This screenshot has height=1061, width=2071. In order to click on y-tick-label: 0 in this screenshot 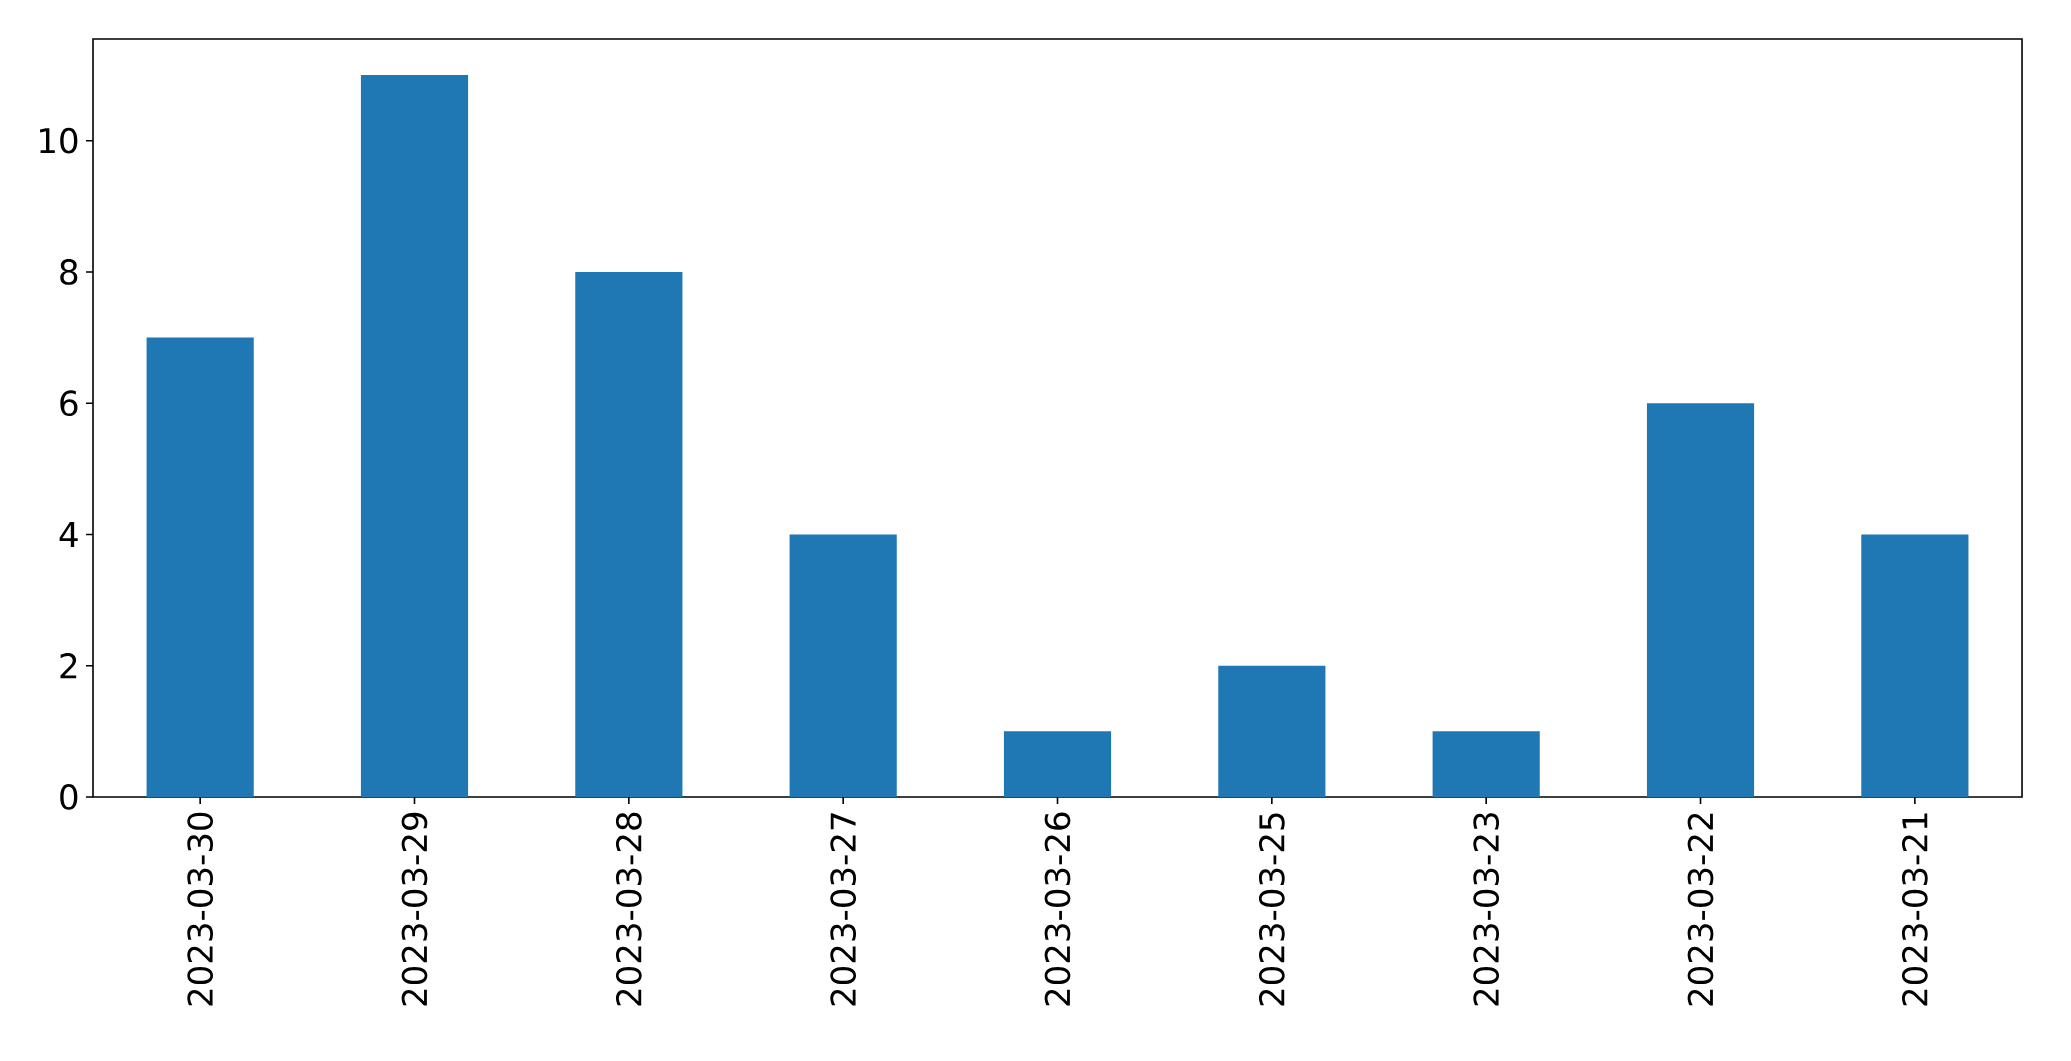, I will do `click(69, 797)`.